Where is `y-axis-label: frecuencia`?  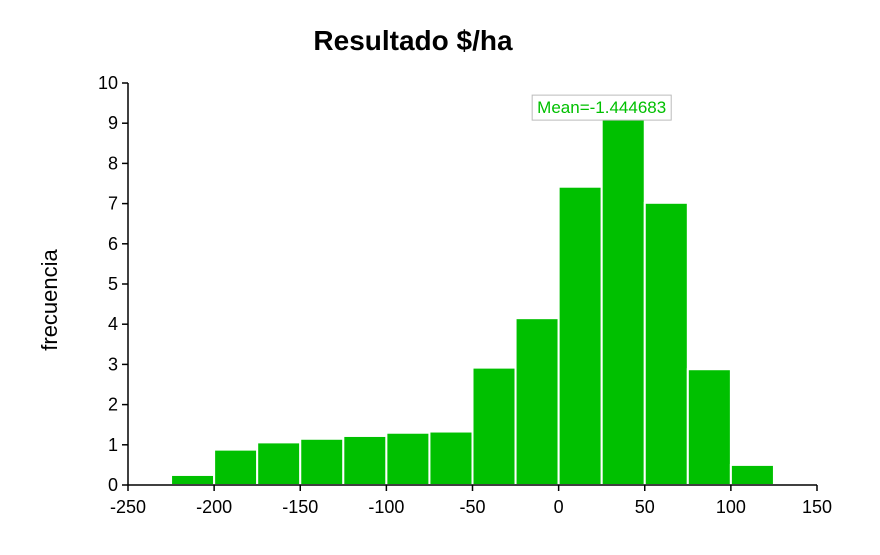 y-axis-label: frecuencia is located at coordinates (49, 299).